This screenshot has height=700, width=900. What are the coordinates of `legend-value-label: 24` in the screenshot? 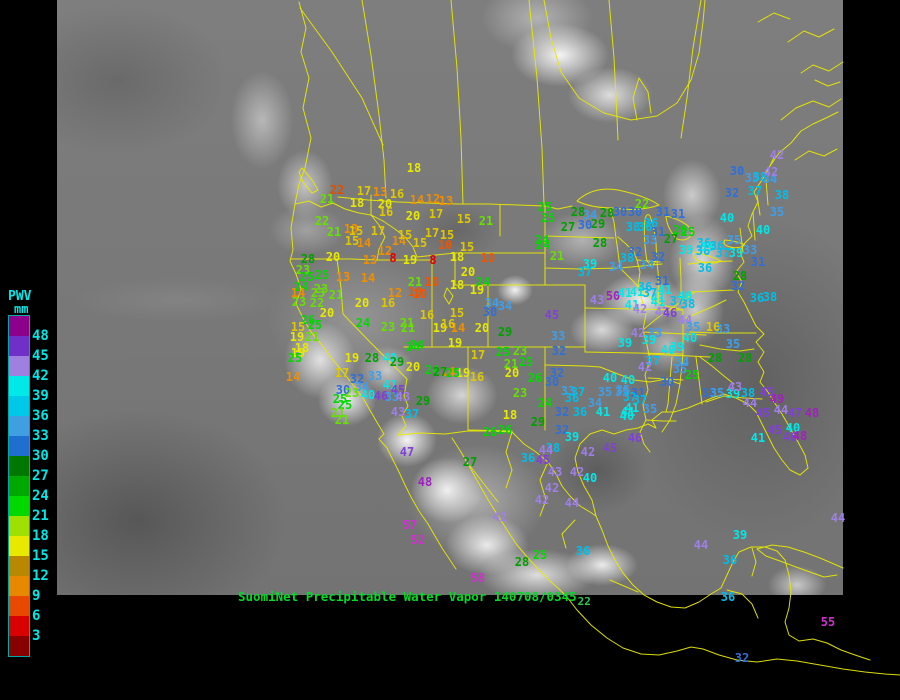 It's located at (40, 496).